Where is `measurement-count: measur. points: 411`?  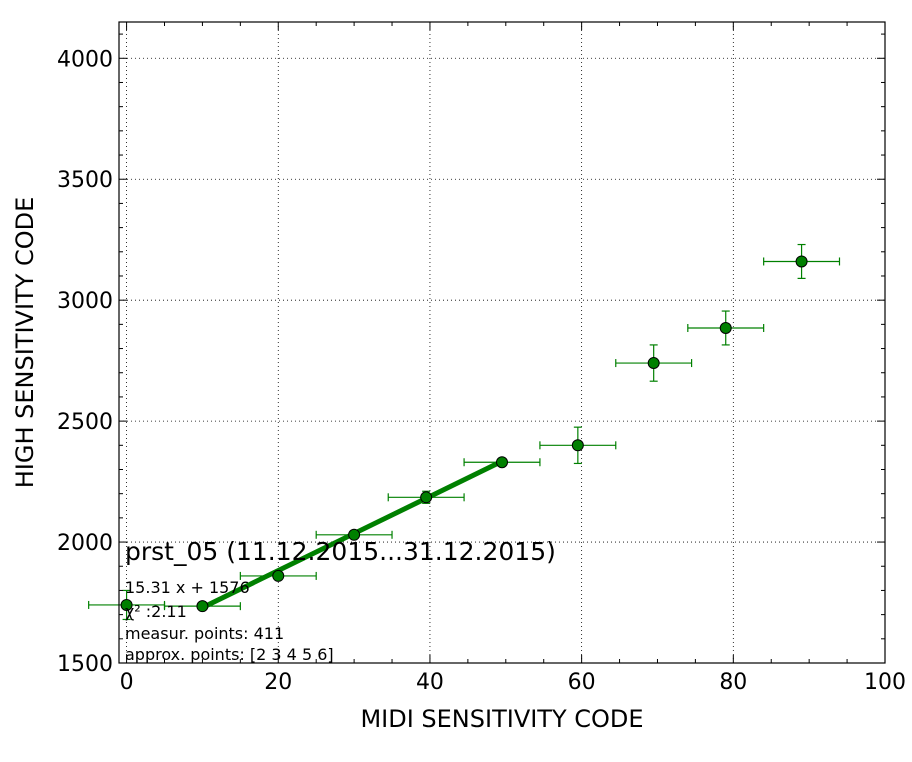
measurement-count: measur. points: 411 is located at coordinates (204, 633).